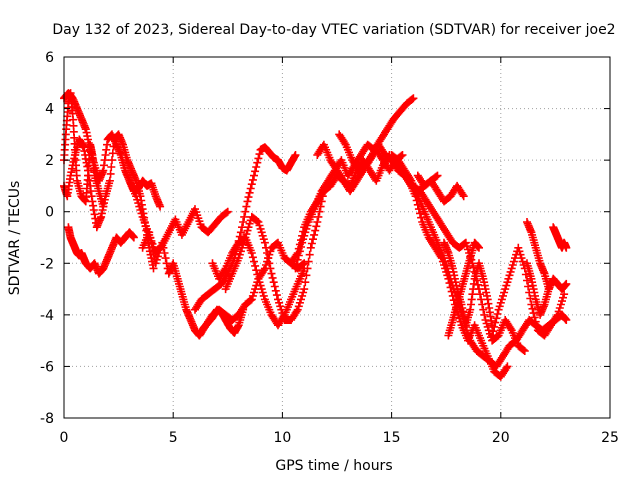 The image size is (640, 480). I want to click on y-tick-label: 0, so click(49, 213).